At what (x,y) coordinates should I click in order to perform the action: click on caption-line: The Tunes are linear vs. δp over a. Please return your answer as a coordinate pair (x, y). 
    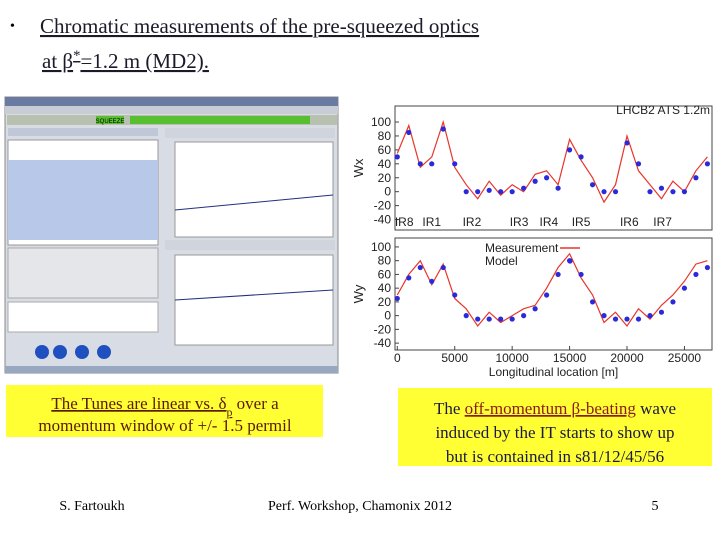
    Looking at the image, I should click on (165, 406).